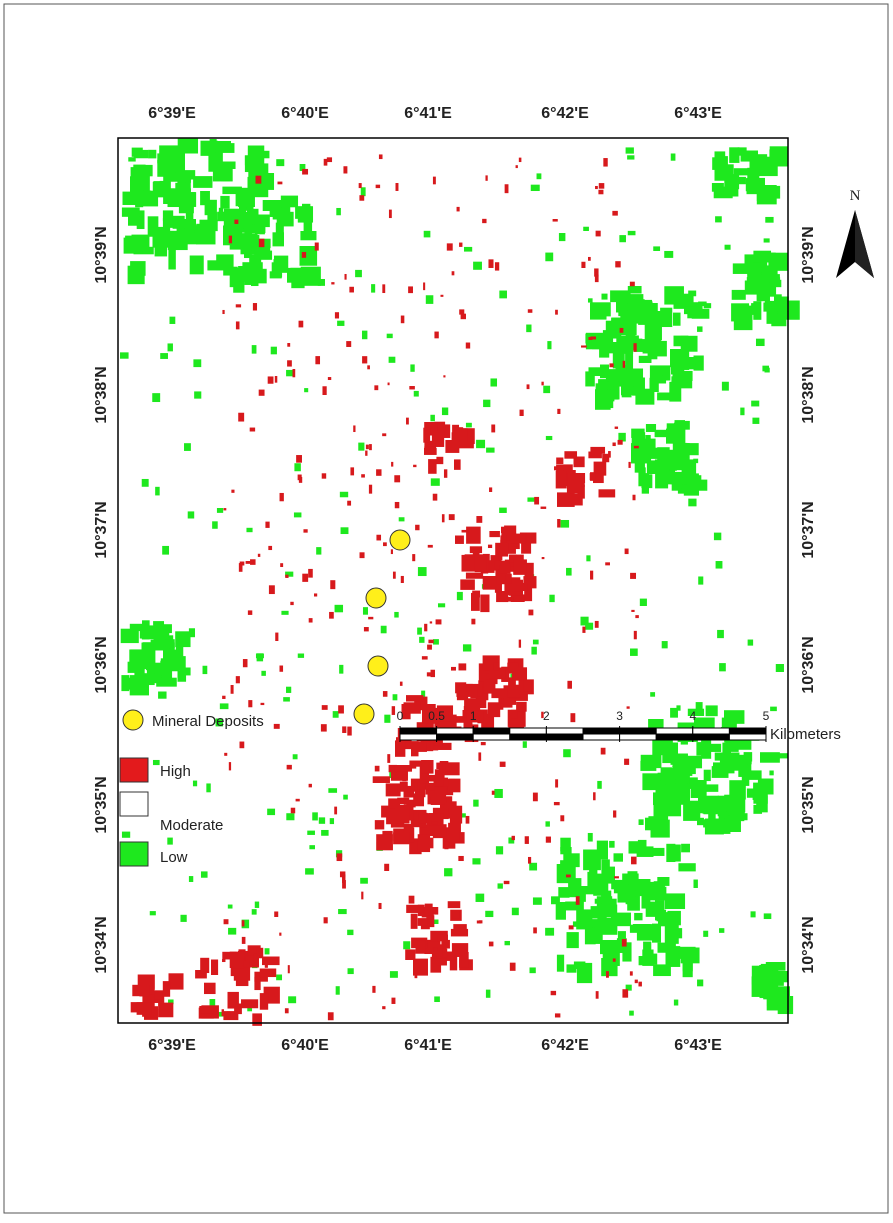 Image resolution: width=893 pixels, height=1223 pixels. I want to click on scale-segment, so click(491, 737).